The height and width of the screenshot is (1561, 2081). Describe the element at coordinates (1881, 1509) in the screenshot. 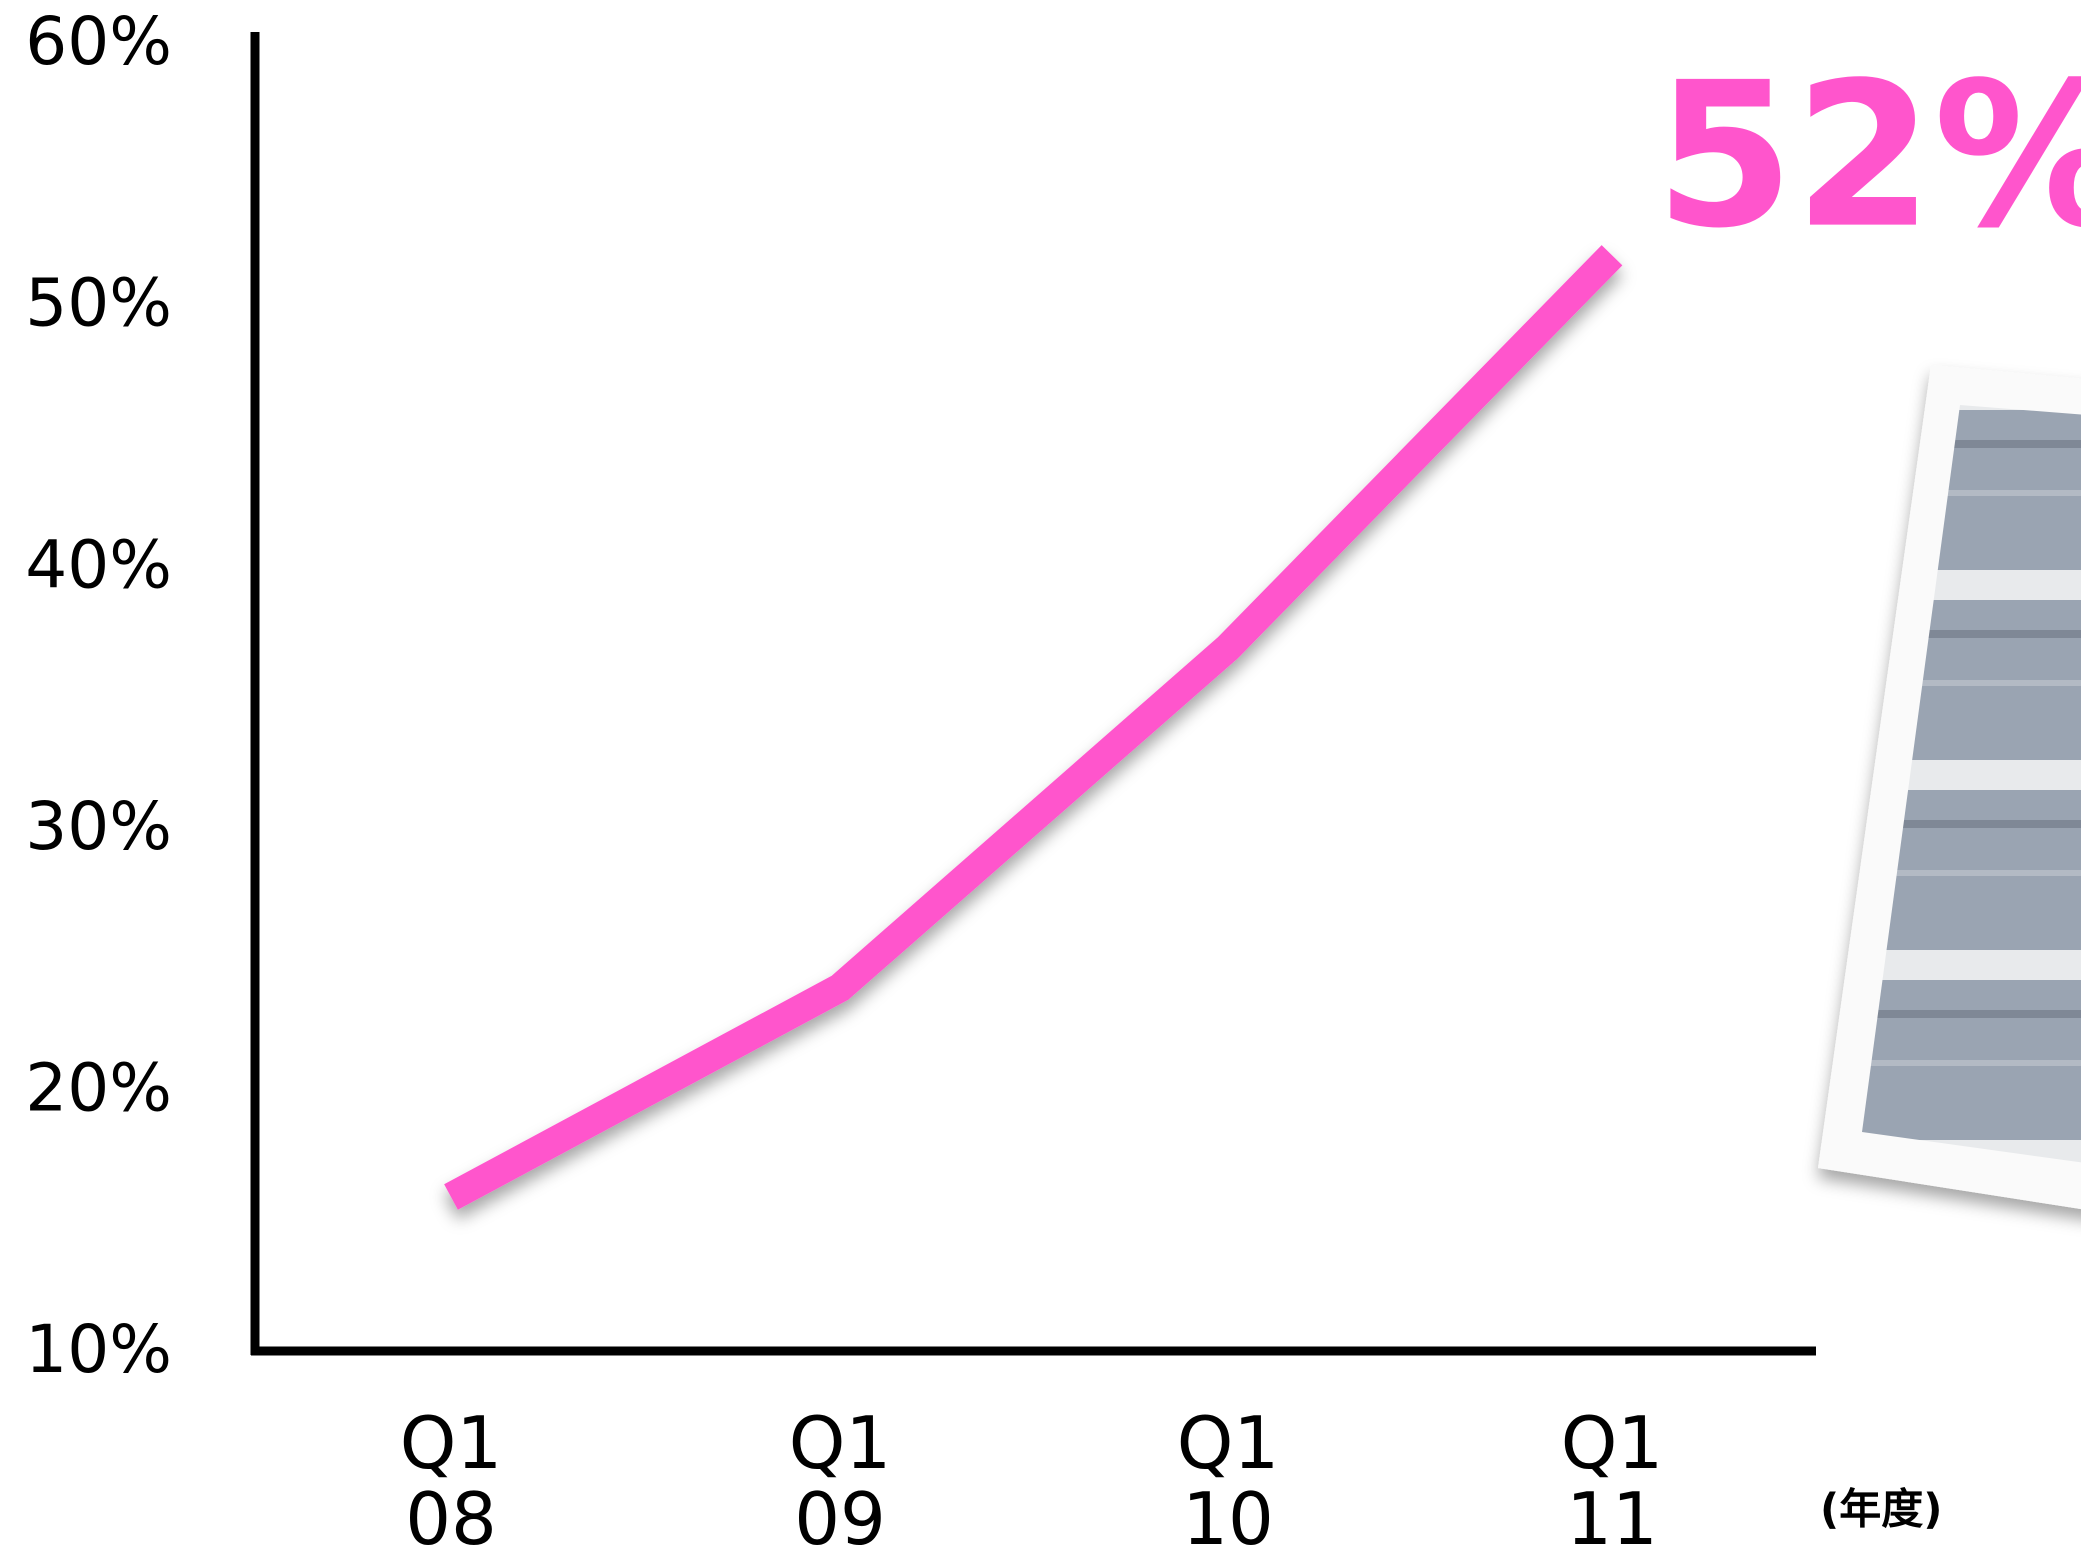

I see `x-unit-label: (年度)` at that location.